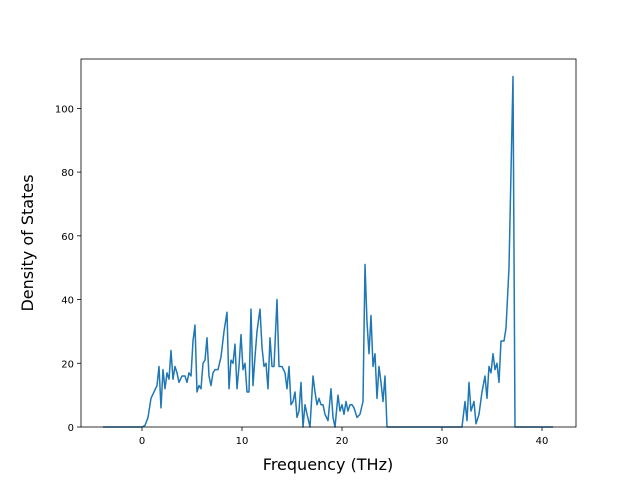 This screenshot has height=480, width=640. What do you see at coordinates (342, 441) in the screenshot?
I see `x-tick-label: 20` at bounding box center [342, 441].